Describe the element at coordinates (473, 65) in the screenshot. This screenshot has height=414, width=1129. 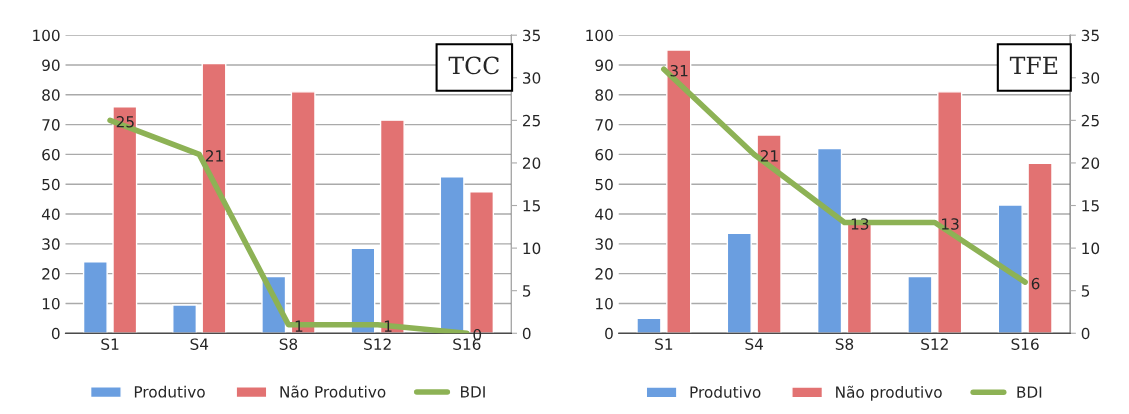
I see `text: TCC` at that location.